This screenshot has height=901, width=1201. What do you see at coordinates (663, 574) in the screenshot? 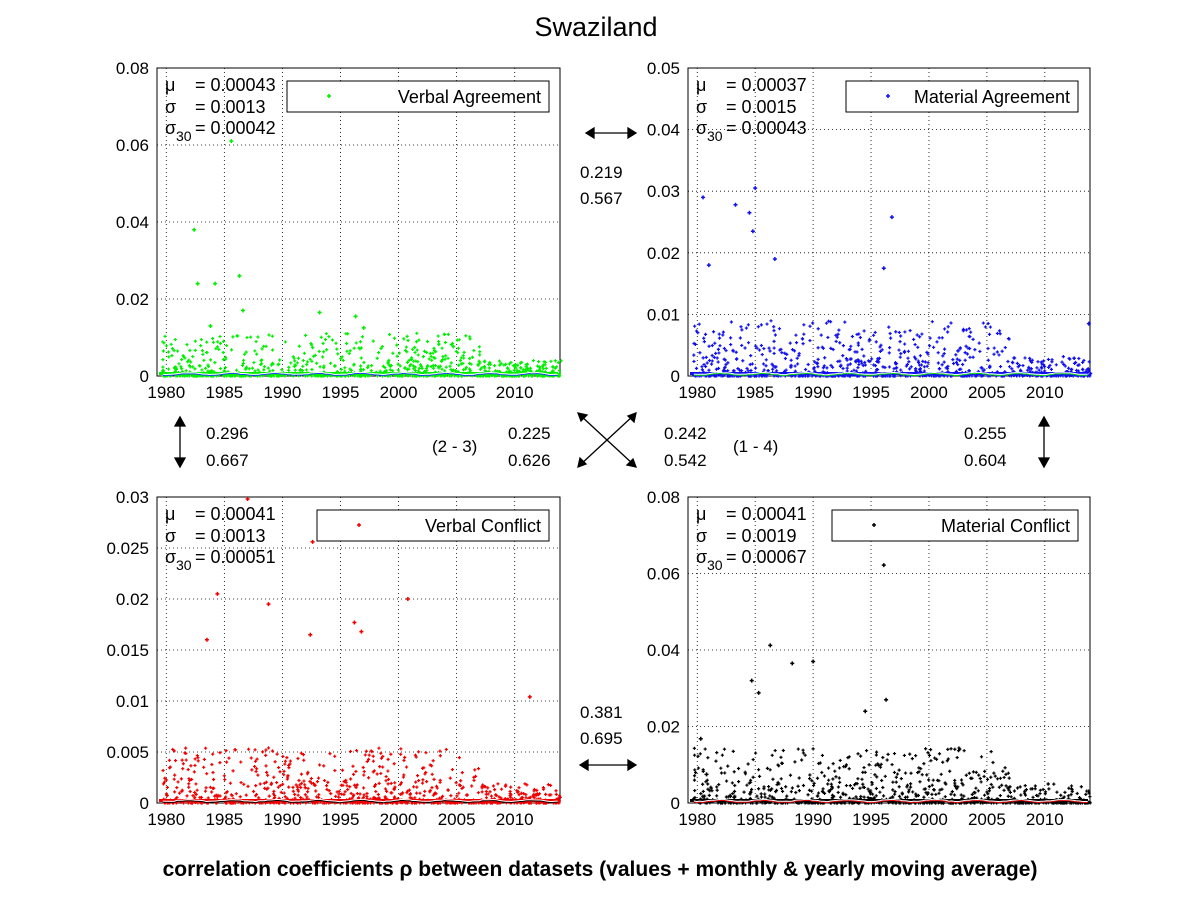
I see `y-tick-label: 0.06` at bounding box center [663, 574].